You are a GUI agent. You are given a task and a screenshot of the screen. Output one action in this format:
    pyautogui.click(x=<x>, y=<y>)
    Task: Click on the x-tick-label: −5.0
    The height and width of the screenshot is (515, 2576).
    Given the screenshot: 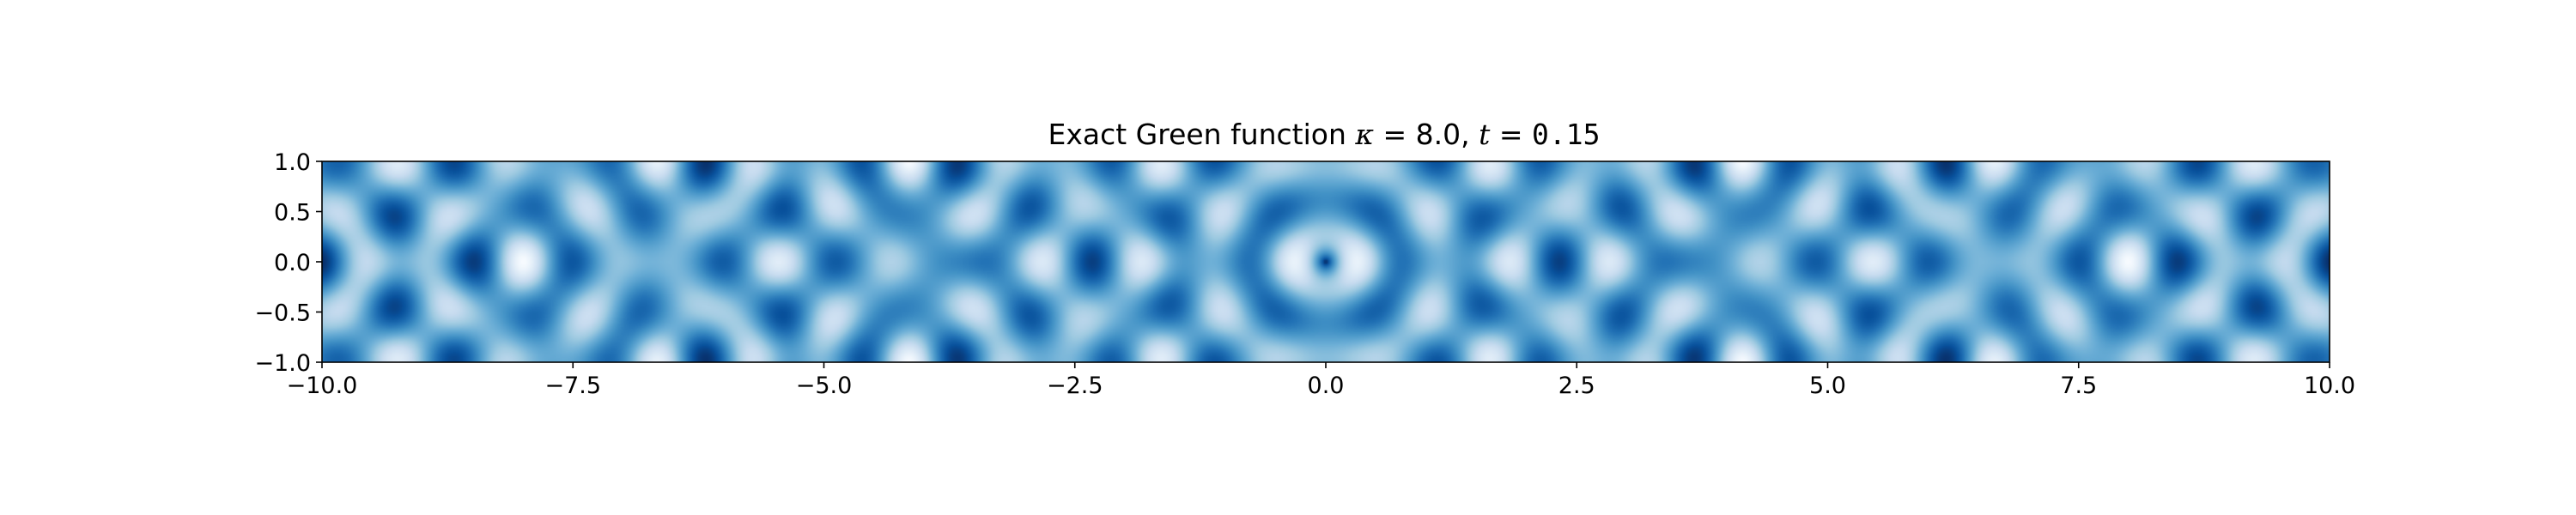 What is the action you would take?
    pyautogui.click(x=824, y=386)
    